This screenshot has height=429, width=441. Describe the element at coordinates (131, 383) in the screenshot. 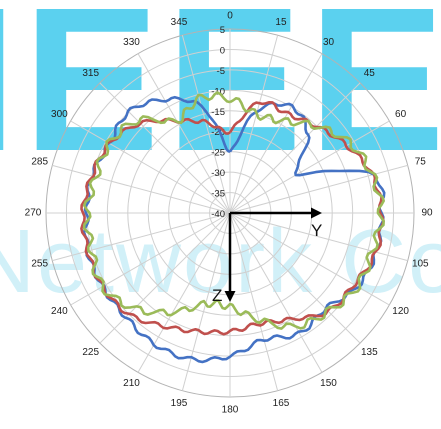

I see `angle-tick-label: 210` at that location.